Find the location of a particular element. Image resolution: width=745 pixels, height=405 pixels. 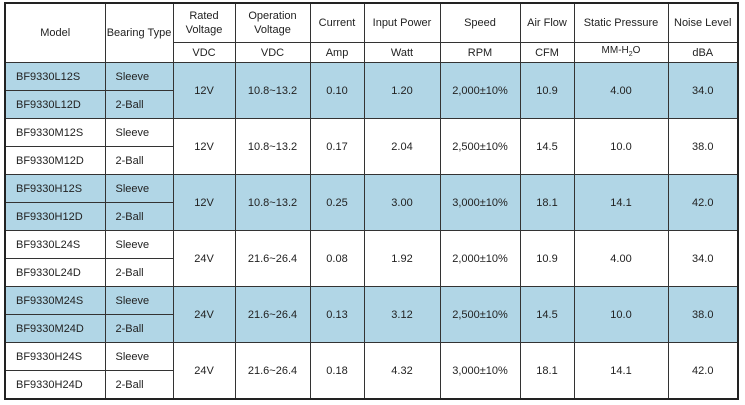

power-cell: 2.04 is located at coordinates (402, 146).